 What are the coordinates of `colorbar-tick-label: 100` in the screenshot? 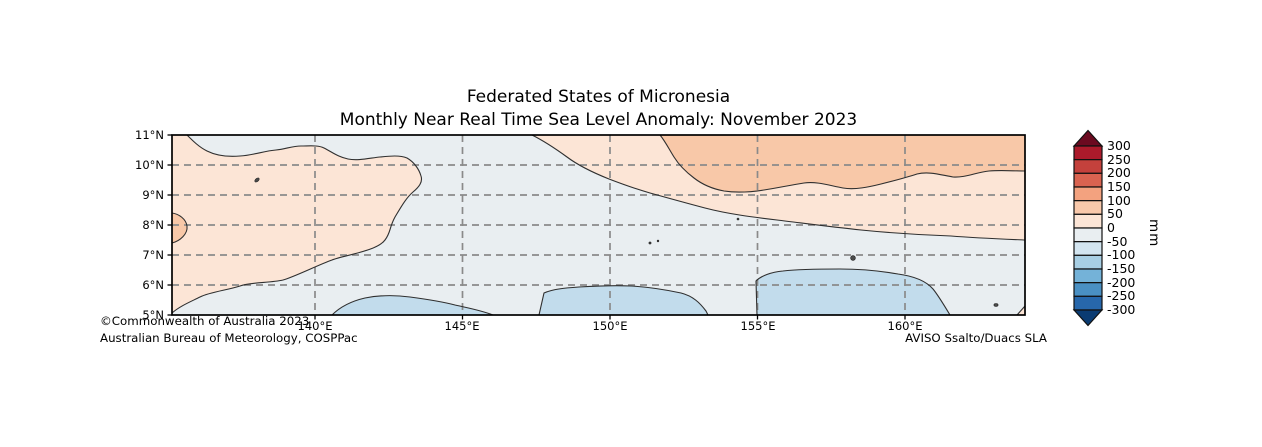 It's located at (1119, 200).